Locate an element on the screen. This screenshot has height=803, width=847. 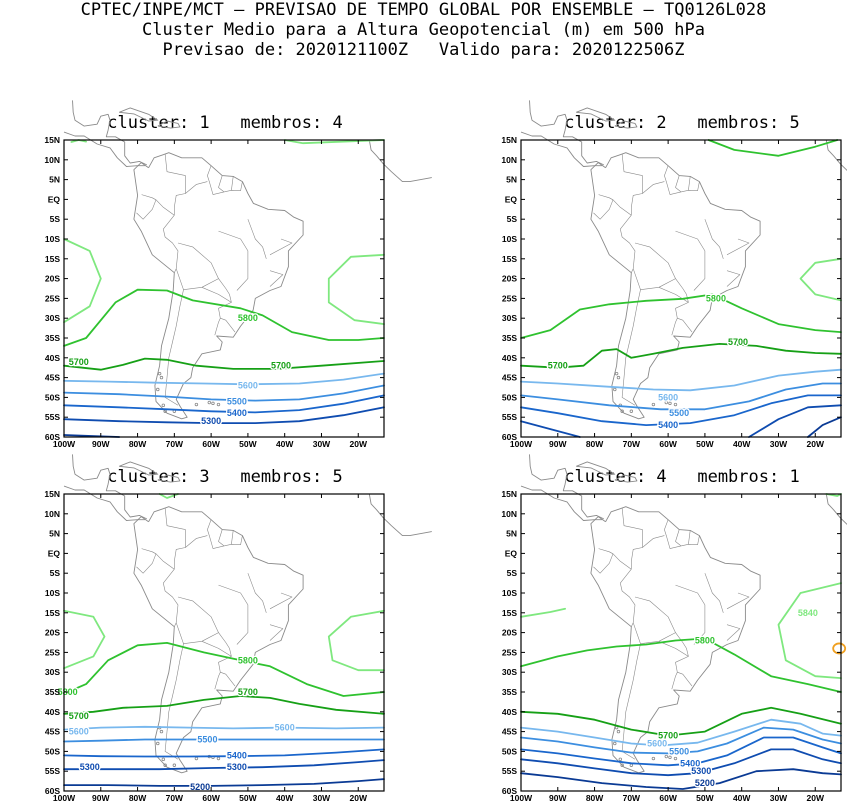
central-america-coastline is located at coordinates (561, 503).